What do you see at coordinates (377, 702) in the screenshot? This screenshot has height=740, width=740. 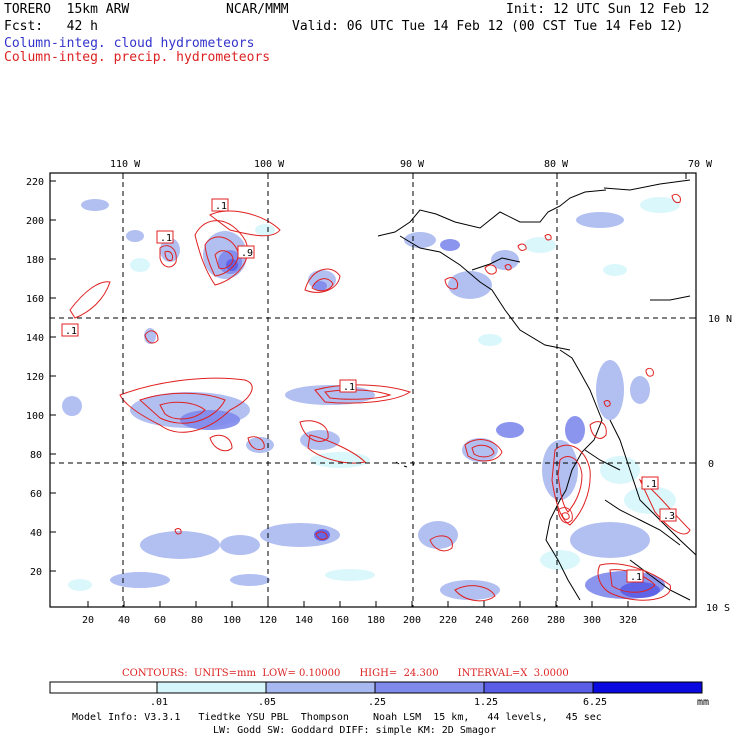 I see `color-bar-label: .25` at bounding box center [377, 702].